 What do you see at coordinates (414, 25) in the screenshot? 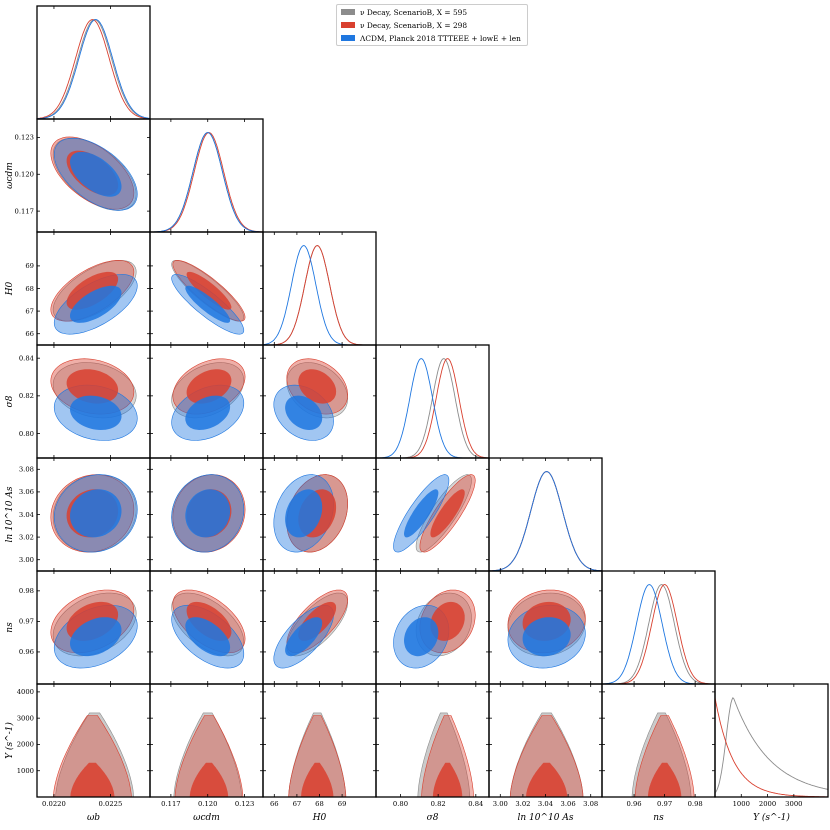
I see `legend-label-red: ν Decay, ScenarioB, X = 298` at bounding box center [414, 25].